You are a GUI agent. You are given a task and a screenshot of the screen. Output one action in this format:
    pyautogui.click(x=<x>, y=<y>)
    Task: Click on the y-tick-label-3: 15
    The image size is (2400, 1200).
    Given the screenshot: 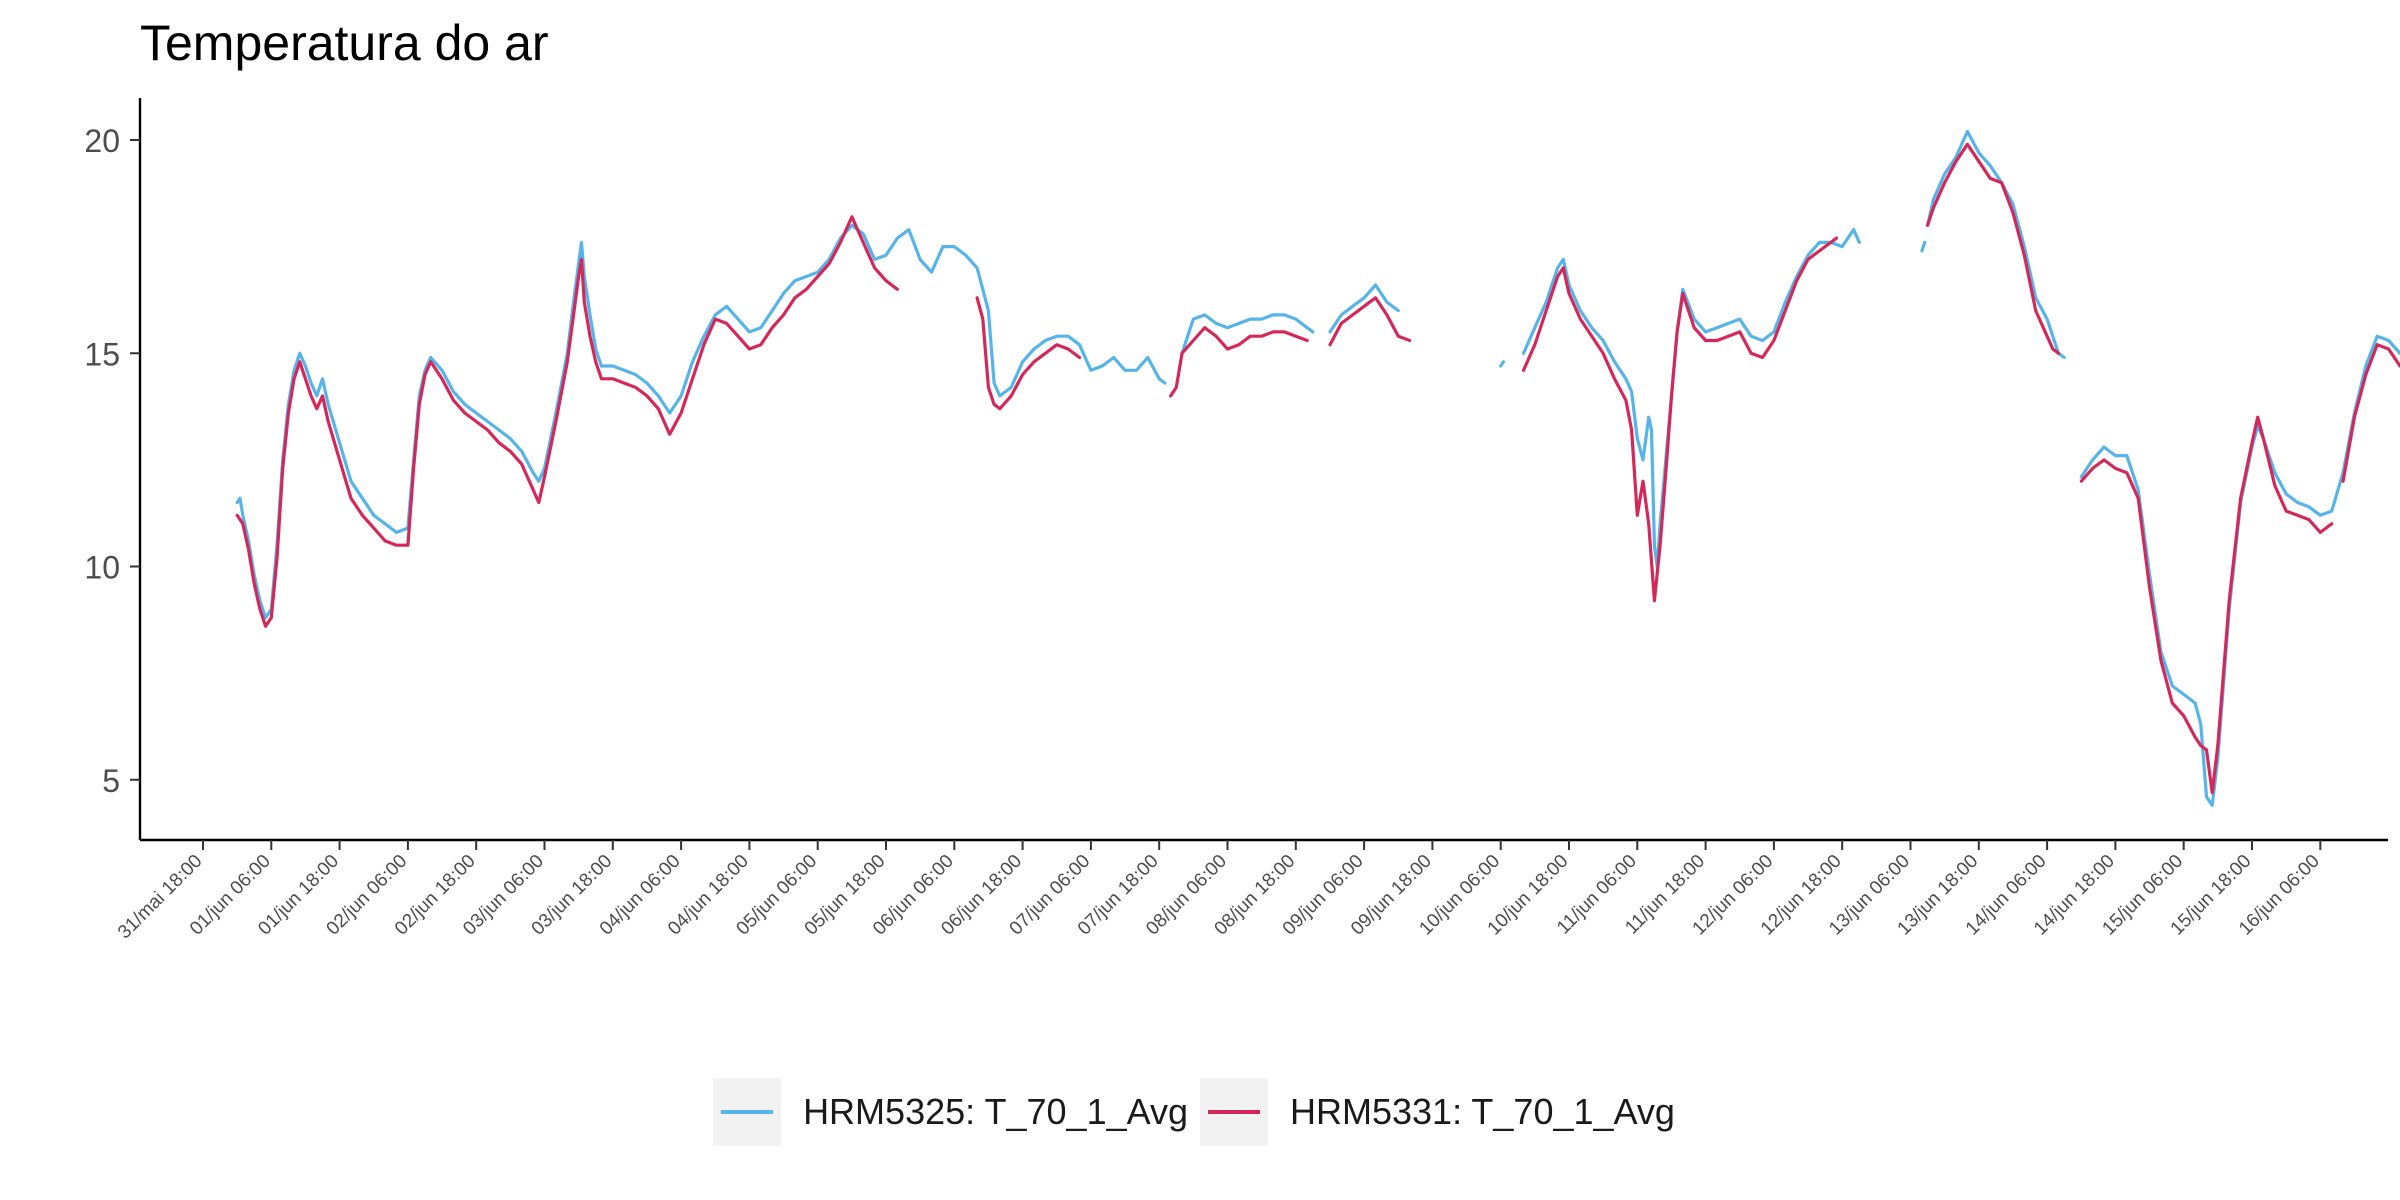 What is the action you would take?
    pyautogui.click(x=102, y=354)
    